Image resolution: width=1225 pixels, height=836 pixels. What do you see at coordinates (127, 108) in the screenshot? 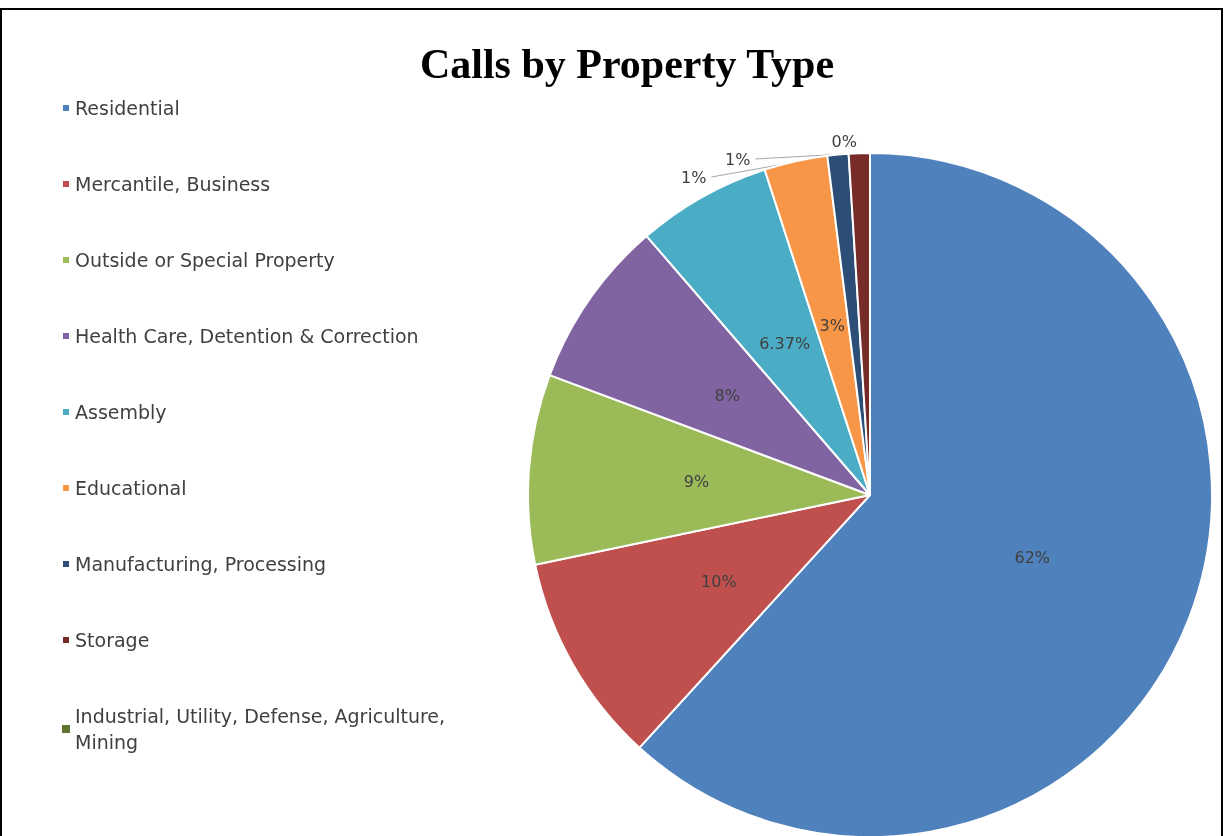
I see `legend-label: Residential` at bounding box center [127, 108].